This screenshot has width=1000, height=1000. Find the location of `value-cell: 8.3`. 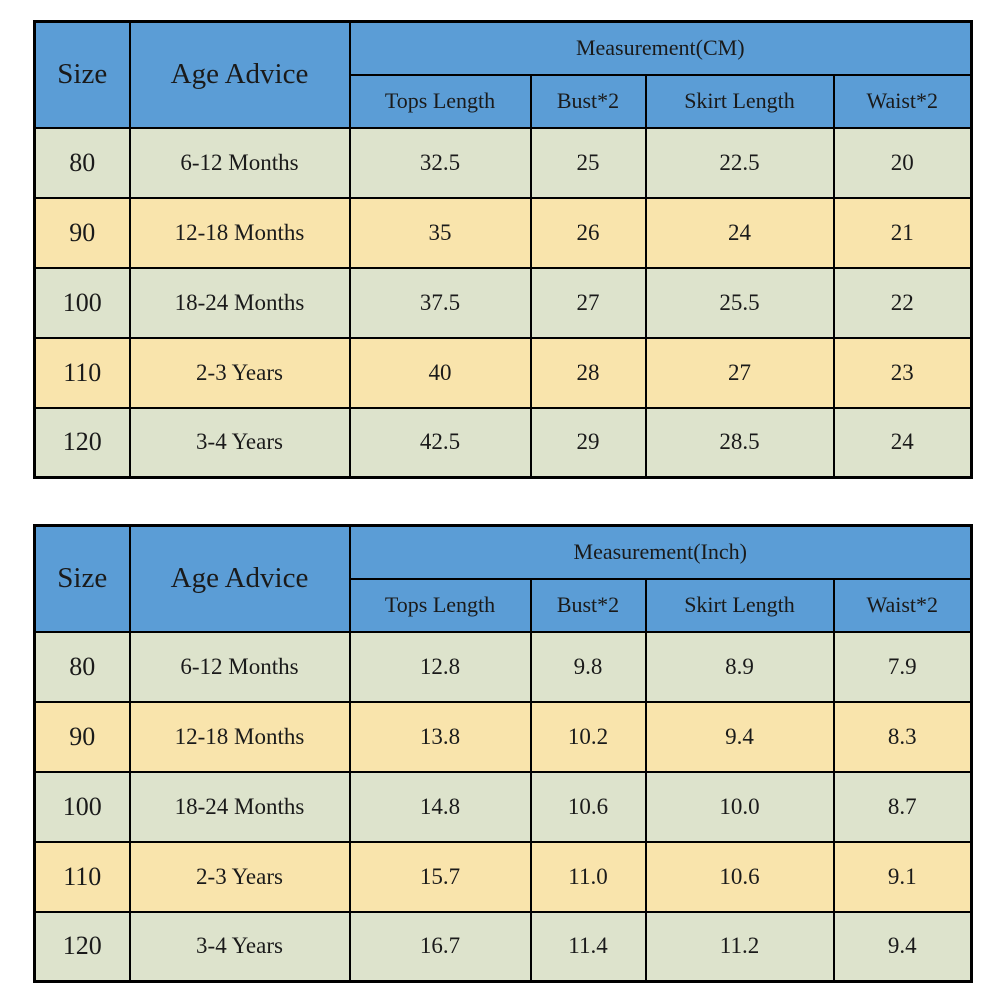

value-cell: 8.3 is located at coordinates (902, 736).